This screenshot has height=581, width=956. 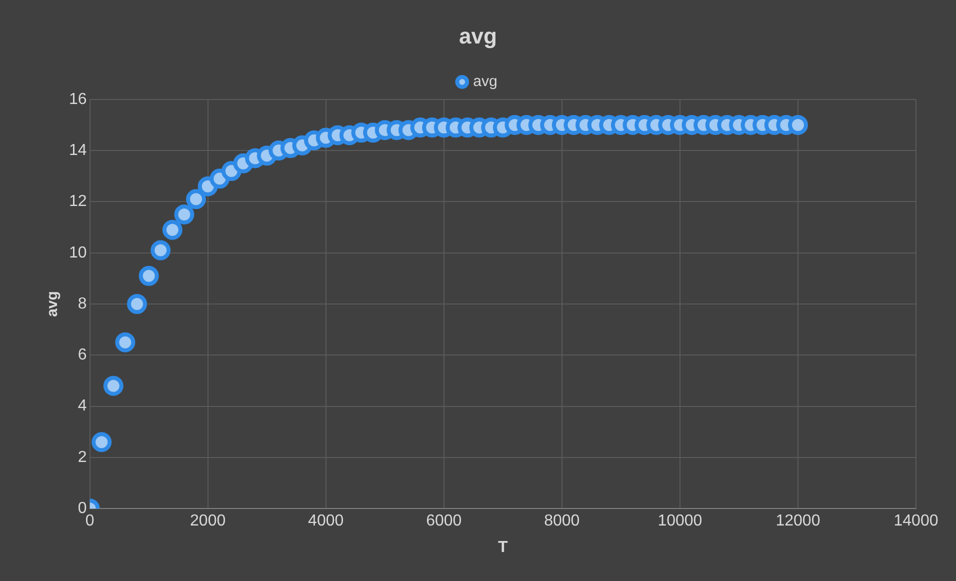 I want to click on y-tick-label: 10, so click(x=78, y=253).